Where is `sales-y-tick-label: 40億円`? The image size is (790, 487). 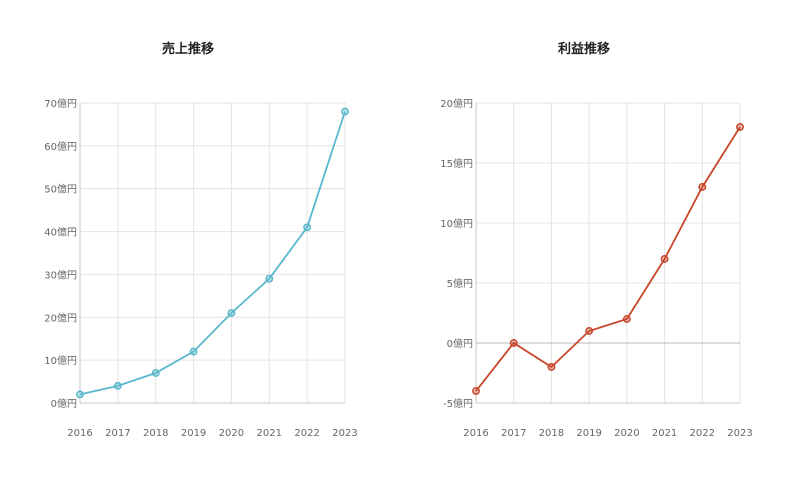 sales-y-tick-label: 40億円 is located at coordinates (60, 232).